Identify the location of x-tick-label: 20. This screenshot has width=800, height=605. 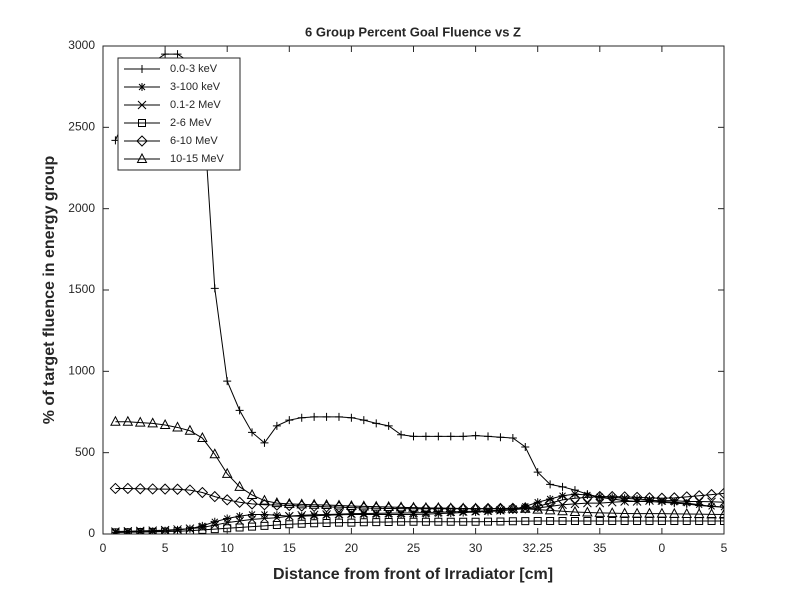
(352, 548).